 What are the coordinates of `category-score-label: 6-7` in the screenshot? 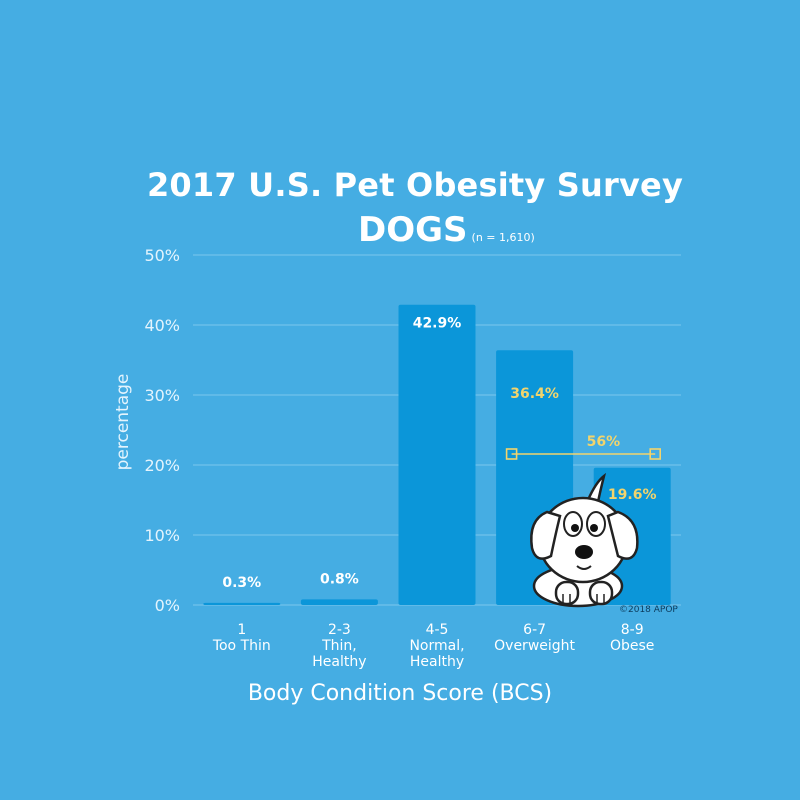 It's located at (534, 630).